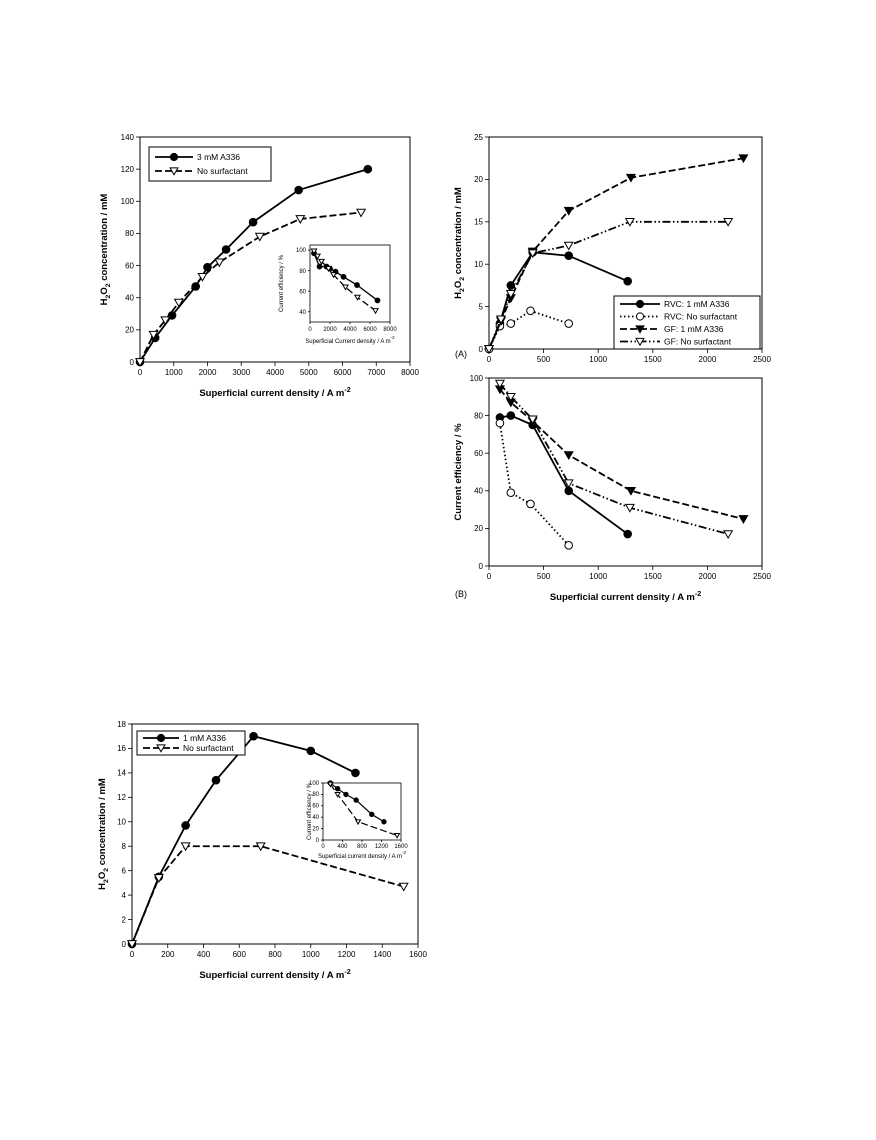 Image resolution: width=876 pixels, height=1140 pixels. Describe the element at coordinates (129, 298) in the screenshot. I see `y-tick-label: 40` at that location.